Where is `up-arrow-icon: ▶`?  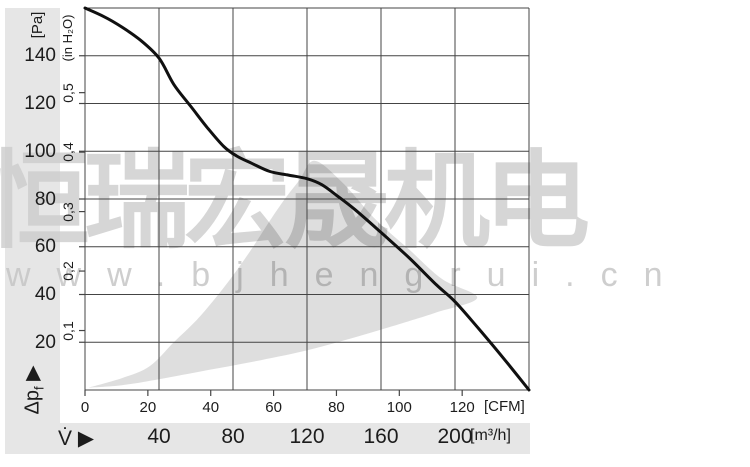 up-arrow-icon: ▶ is located at coordinates (32, 373).